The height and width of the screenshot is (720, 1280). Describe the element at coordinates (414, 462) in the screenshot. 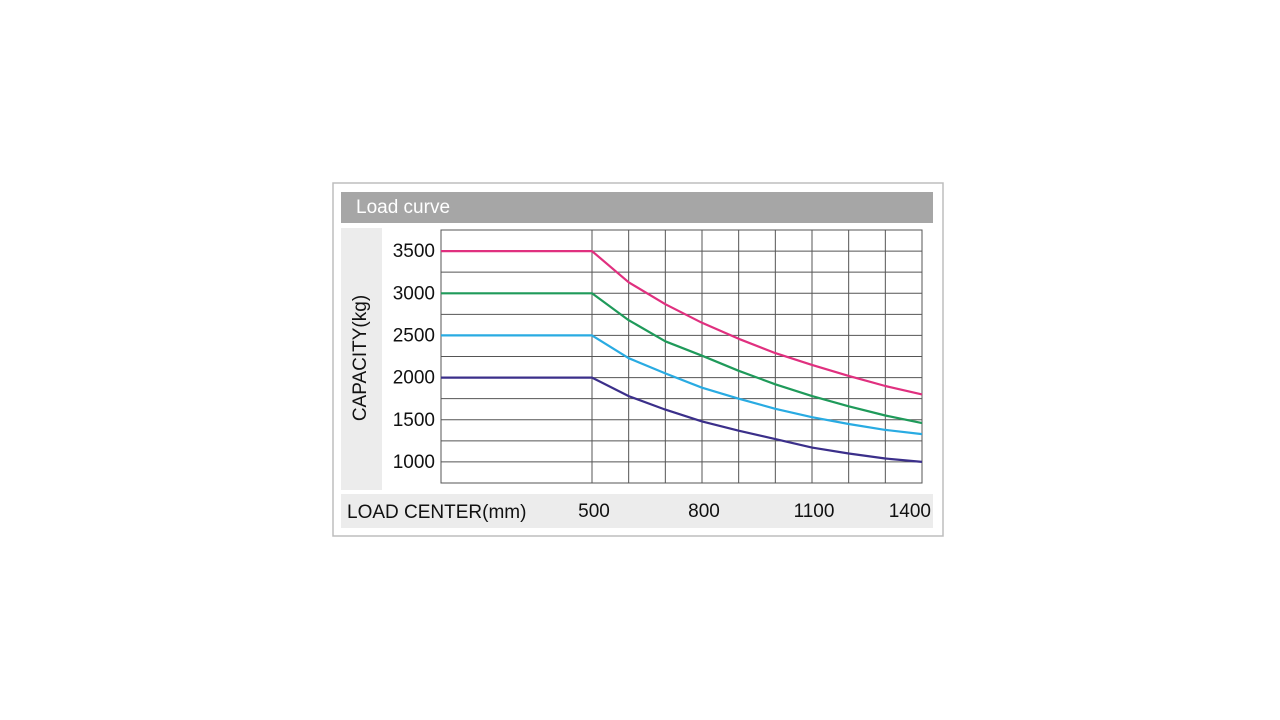

I see `y-tick-label: 1000` at that location.